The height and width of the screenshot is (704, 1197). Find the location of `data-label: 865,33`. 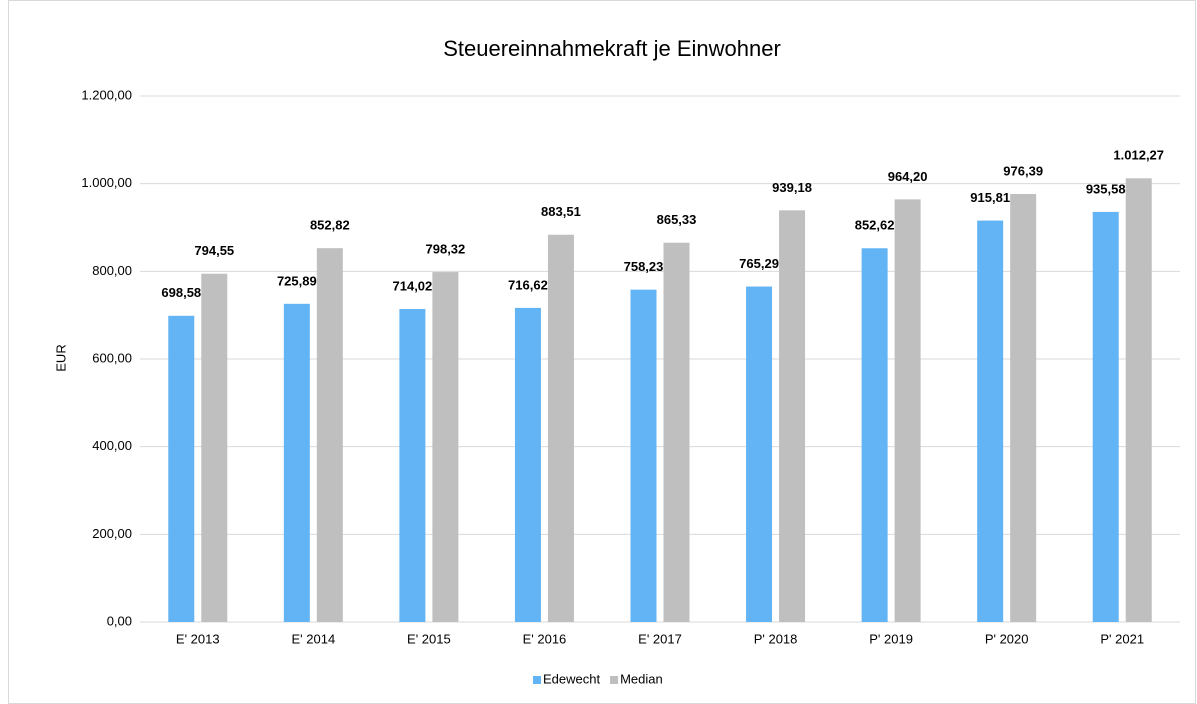

data-label: 865,33 is located at coordinates (677, 219).